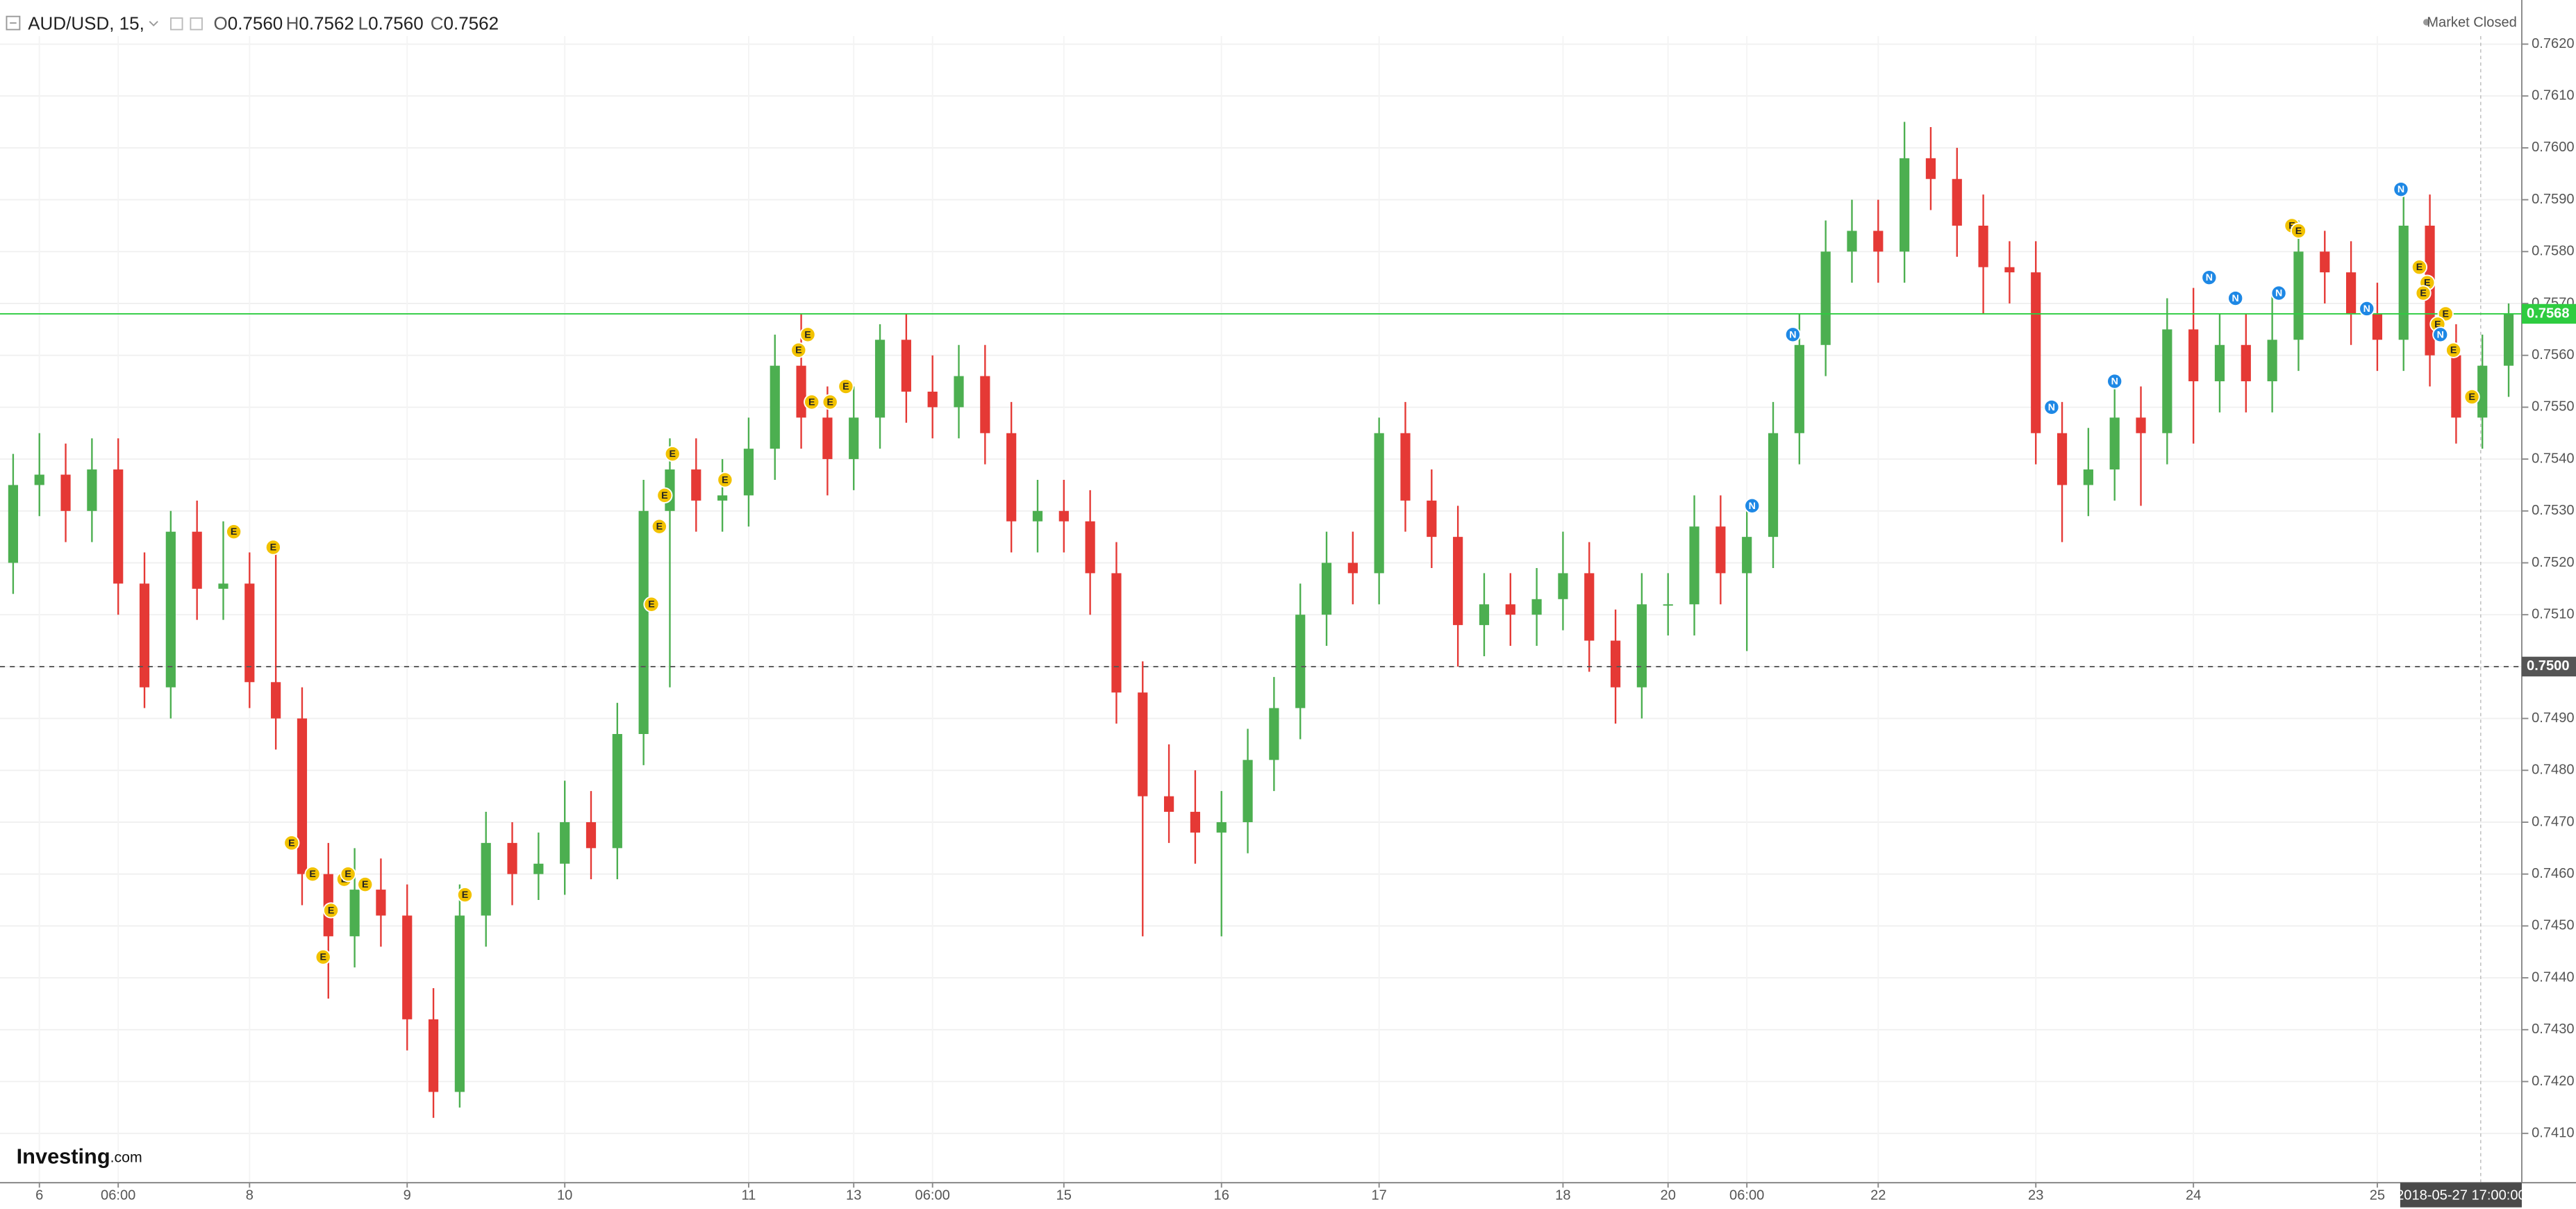 The width and height of the screenshot is (2576, 1209). What do you see at coordinates (292, 22) in the screenshot?
I see `ohlc-key: H` at bounding box center [292, 22].